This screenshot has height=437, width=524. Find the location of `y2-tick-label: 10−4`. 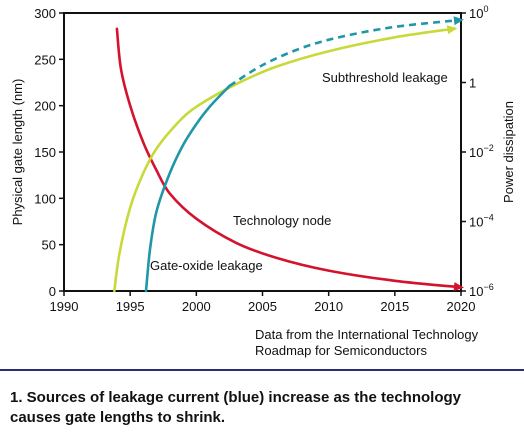

y2-tick-label: 10−4 is located at coordinates (481, 221).